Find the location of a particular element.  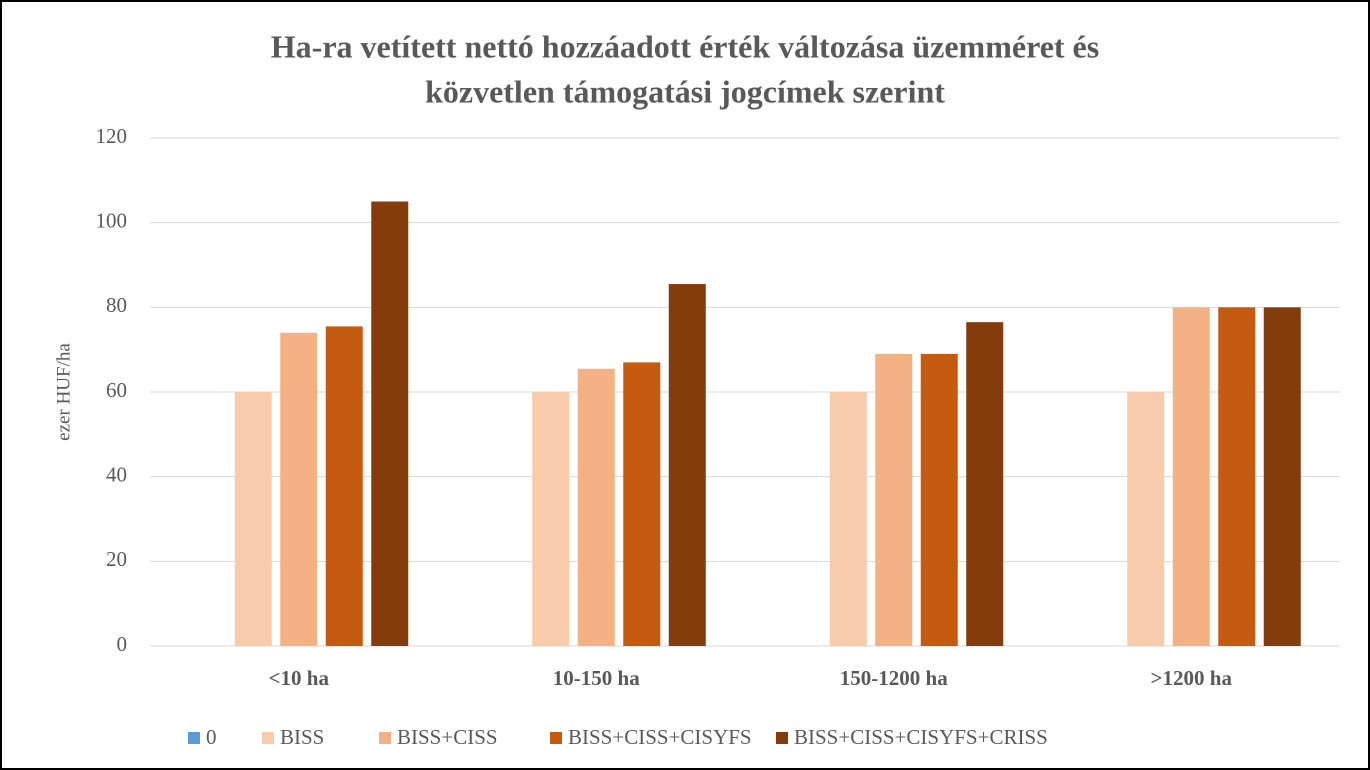

legend-label: 0 is located at coordinates (211, 737).